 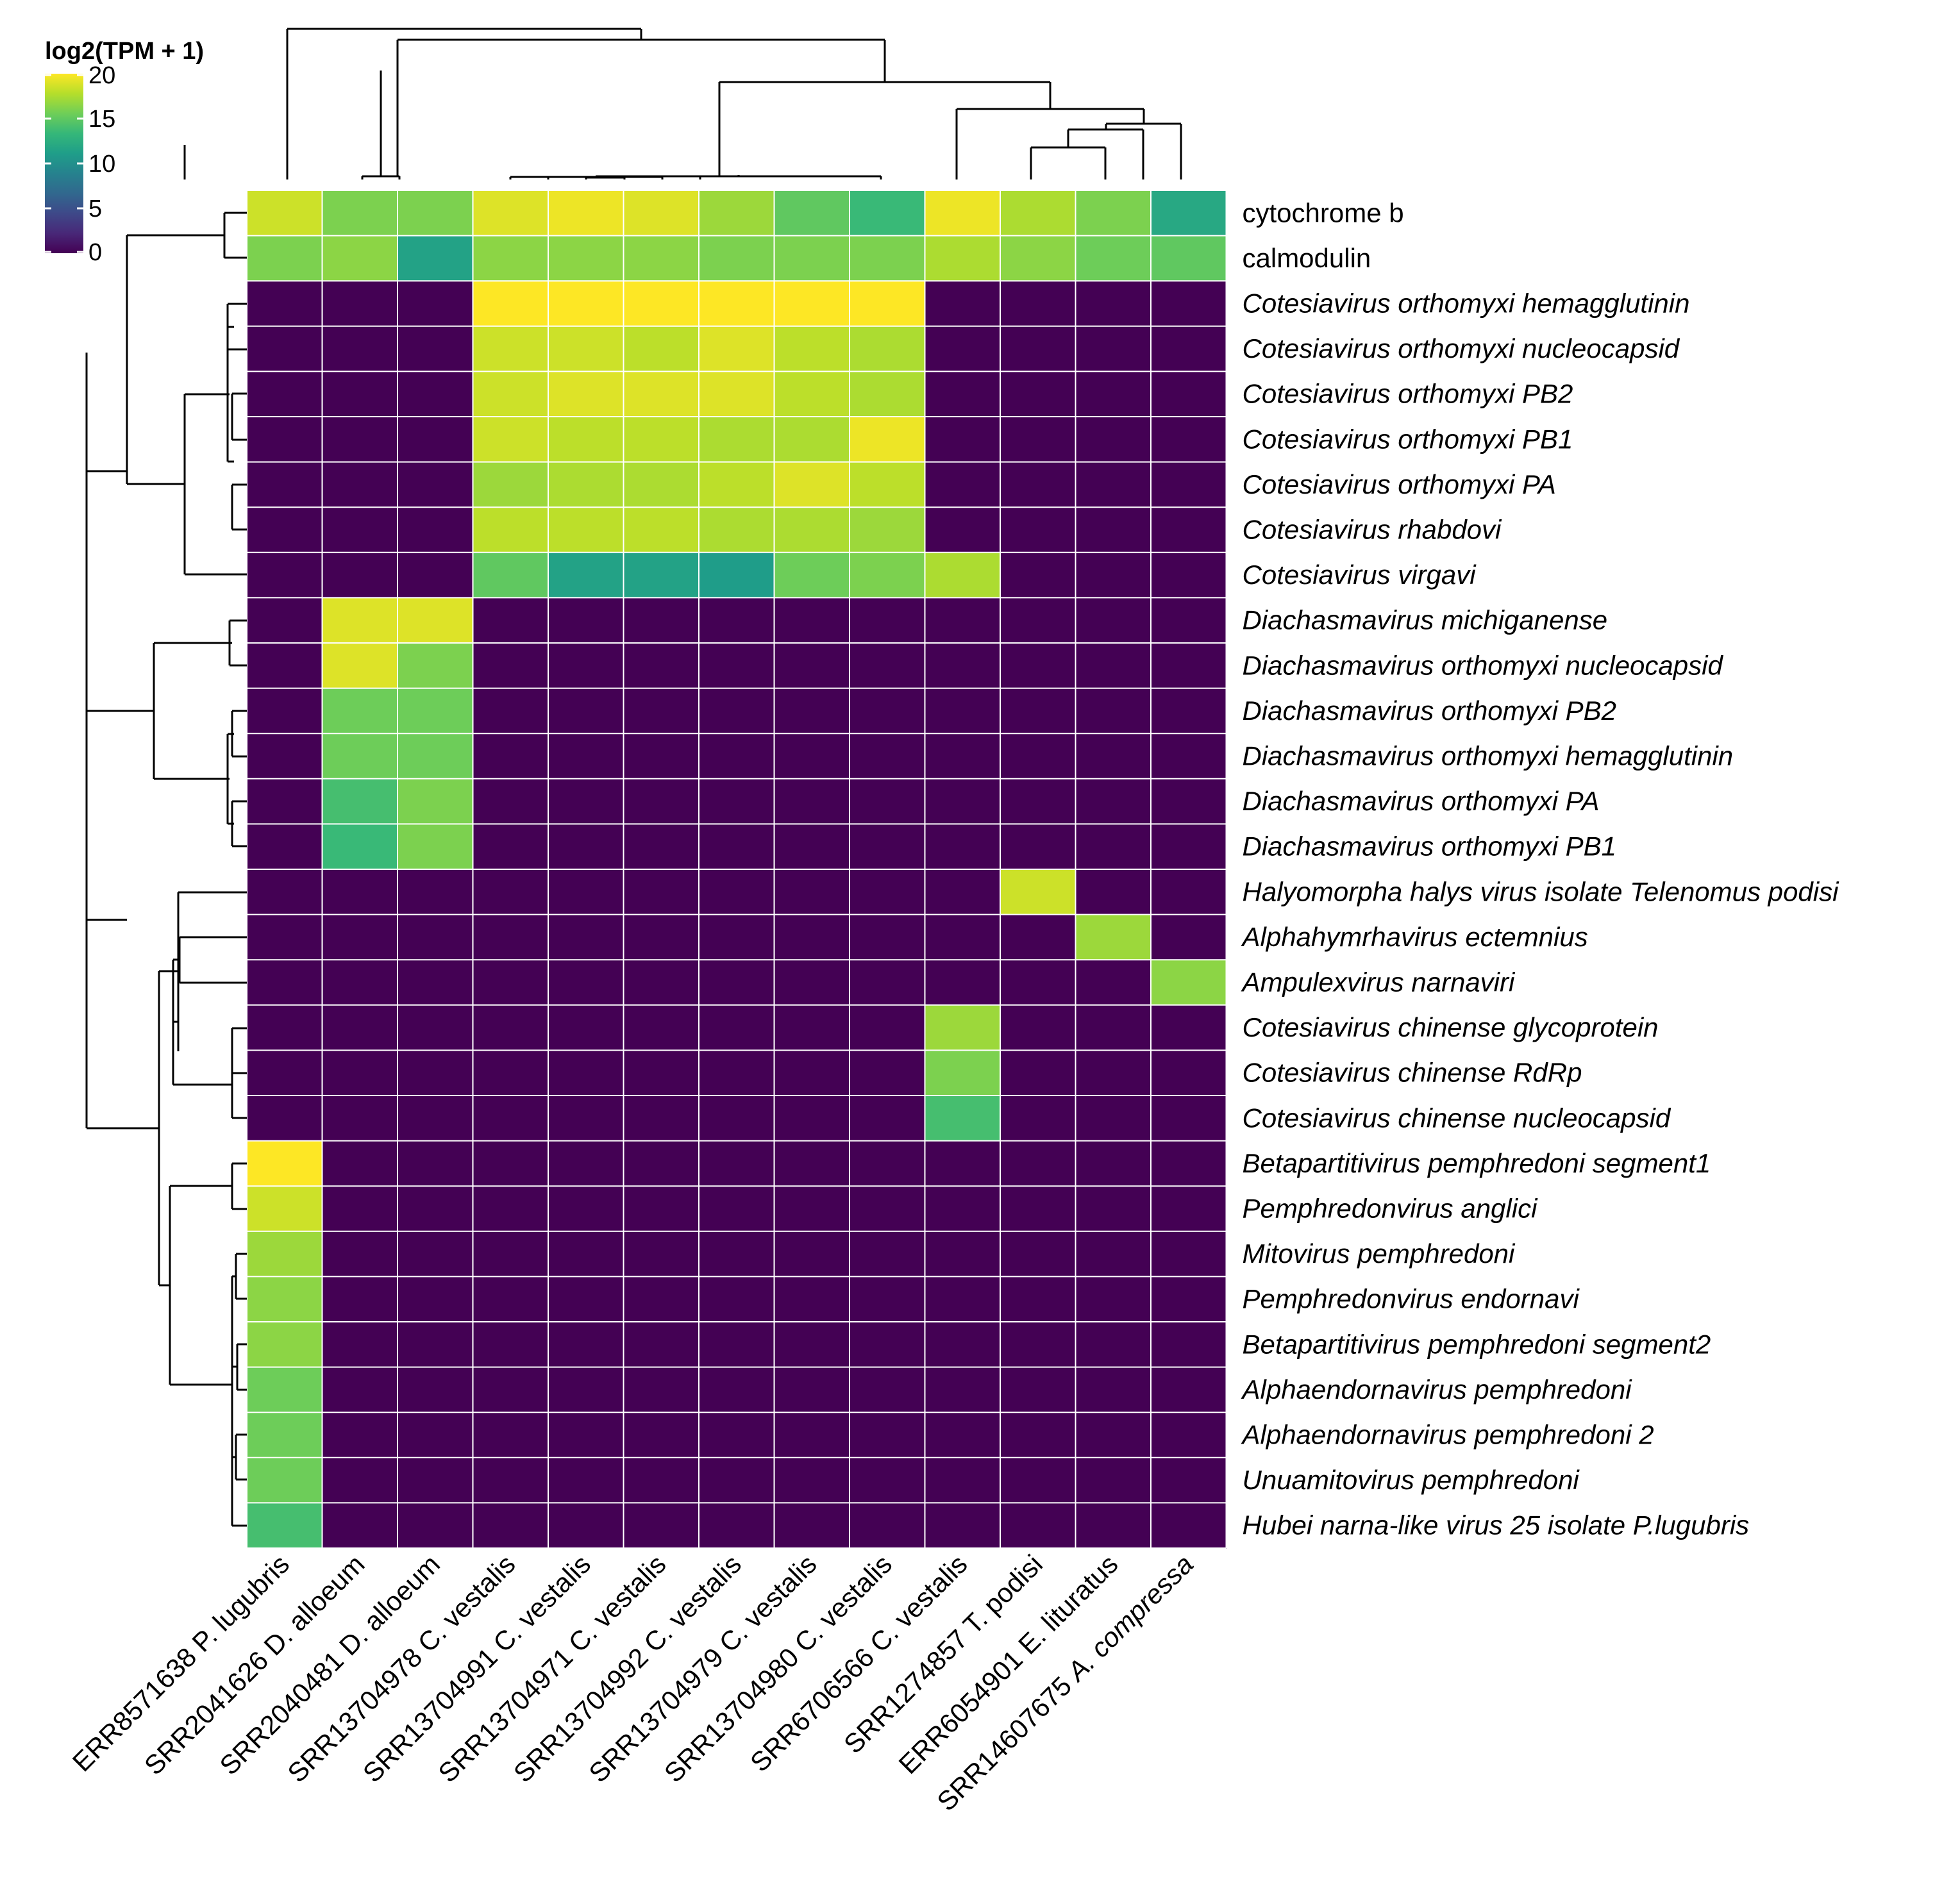 I want to click on legend-ticks: 0 5 10 15 20, so click(x=80, y=164).